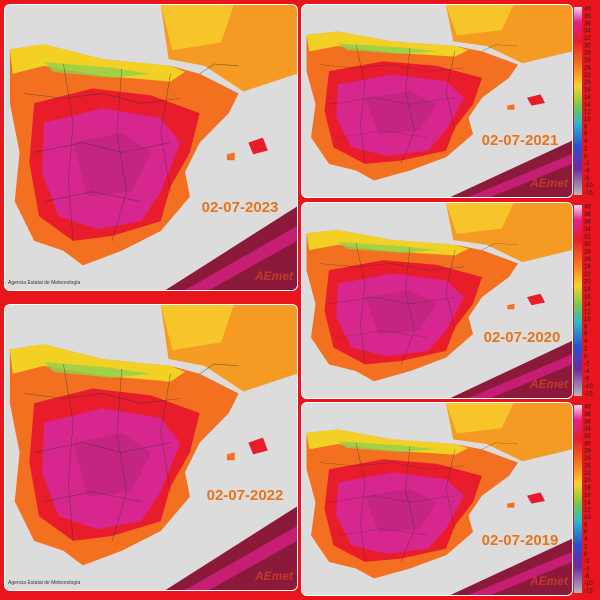 The height and width of the screenshot is (600, 600). What do you see at coordinates (240, 207) in the screenshot?
I see `map-date: 02-07-2023` at bounding box center [240, 207].